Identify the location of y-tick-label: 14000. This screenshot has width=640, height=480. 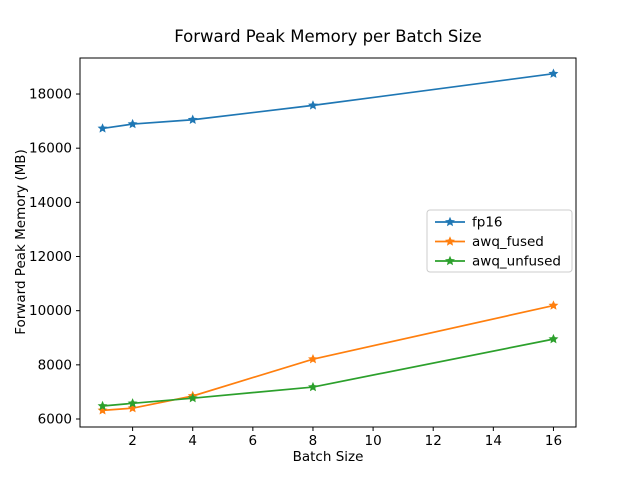
(50, 203).